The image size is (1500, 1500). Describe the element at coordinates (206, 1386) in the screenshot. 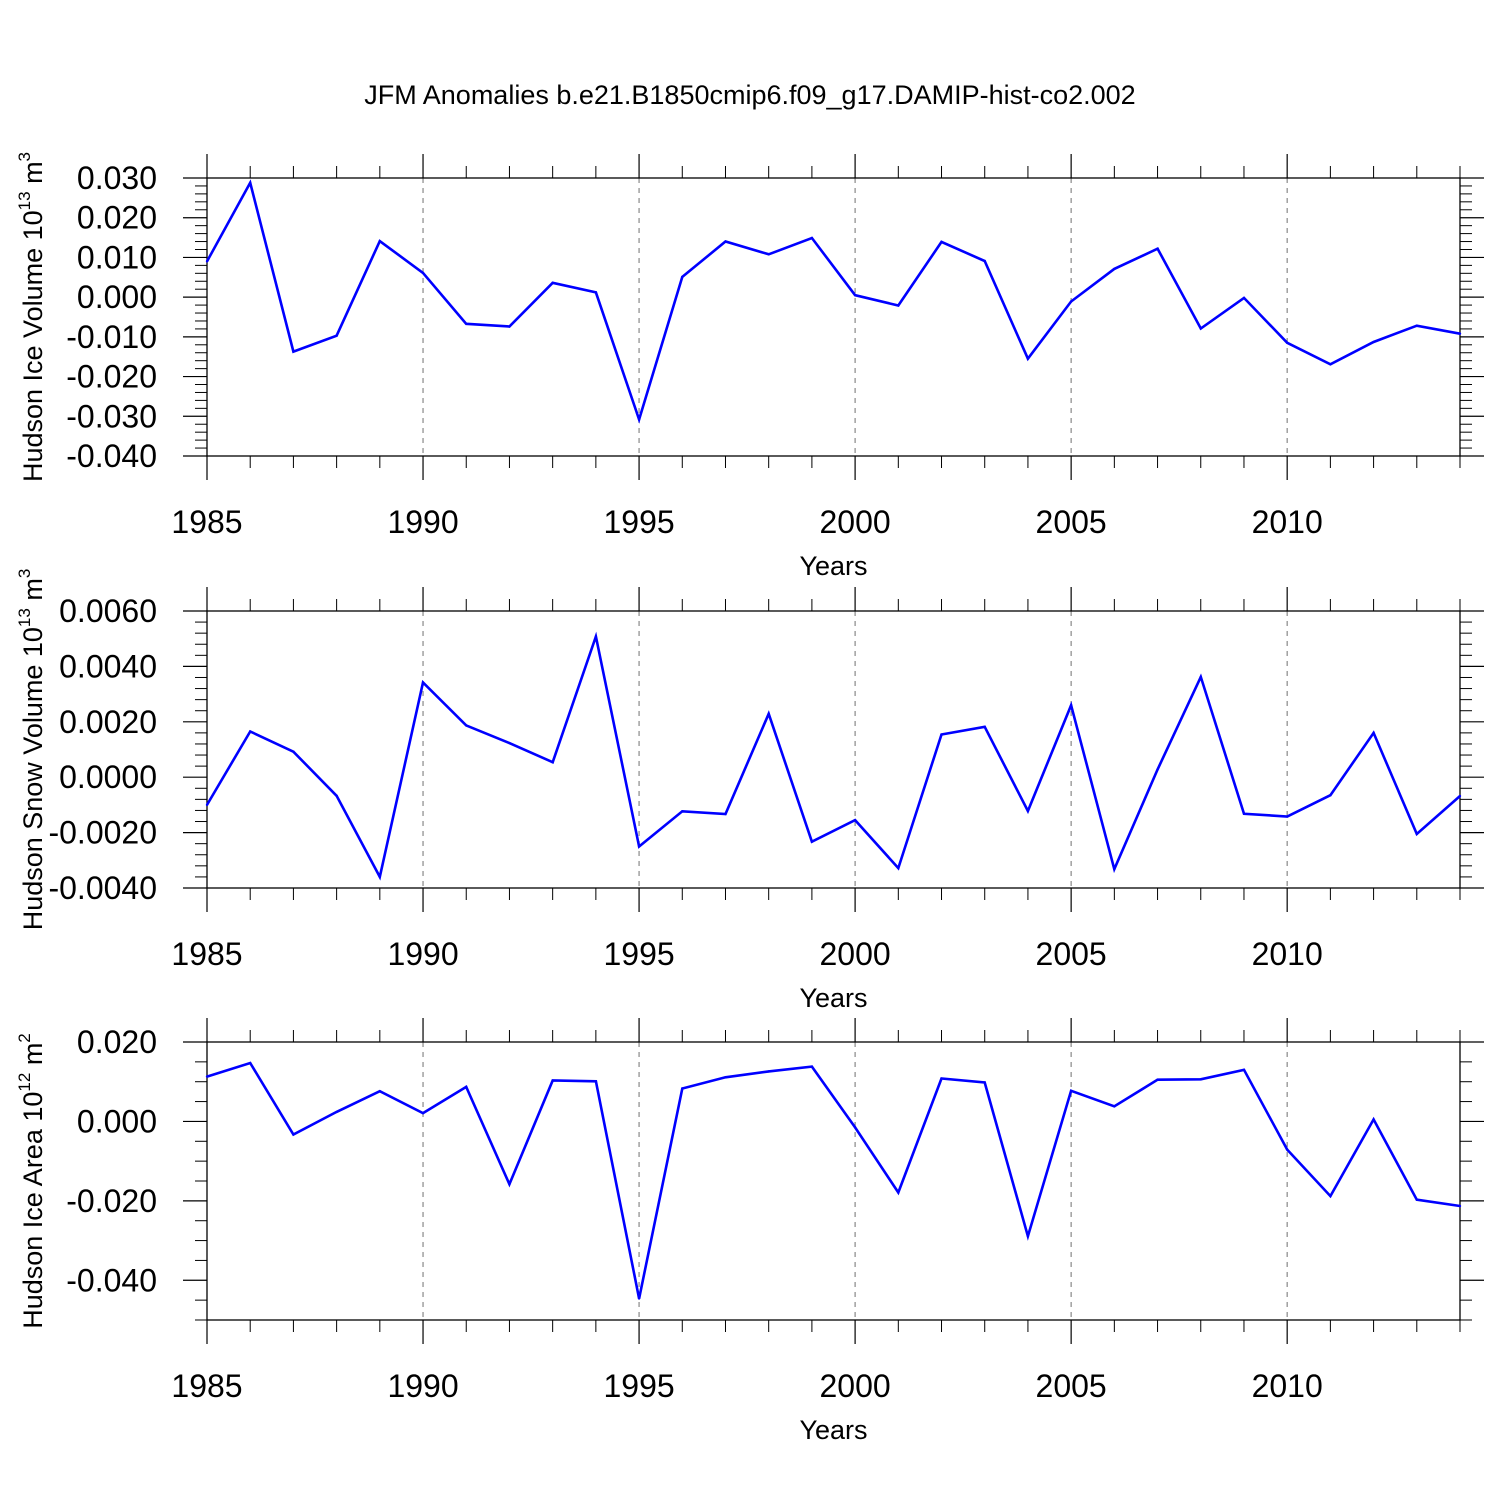

I see `x-tick-label: 1985` at that location.